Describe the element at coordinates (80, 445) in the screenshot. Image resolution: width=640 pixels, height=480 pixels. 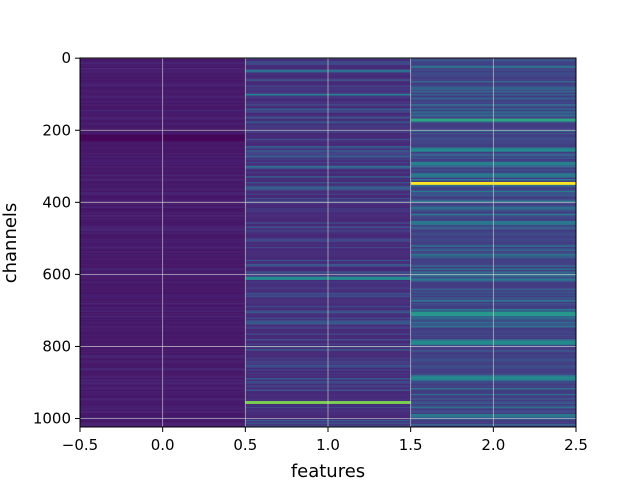
I see `x-tick-label: −0.5` at that location.